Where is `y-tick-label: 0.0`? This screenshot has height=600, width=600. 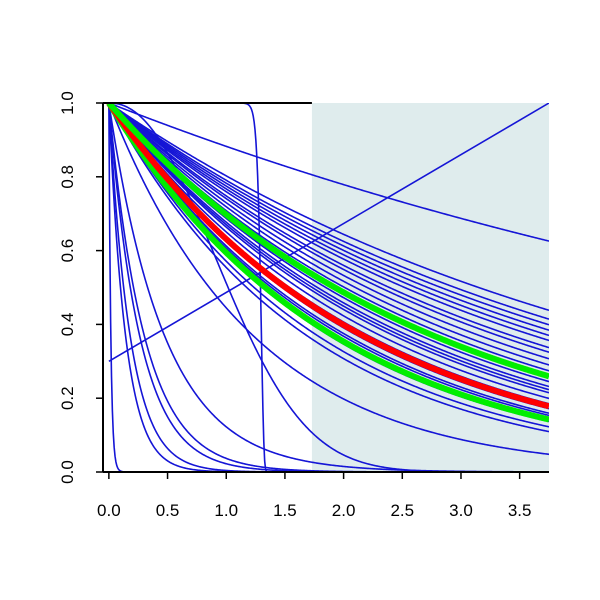 y-tick-label: 0.0 is located at coordinates (67, 472).